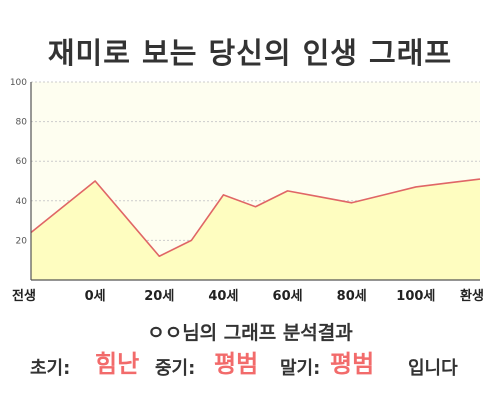  What do you see at coordinates (415, 296) in the screenshot?
I see `x-tick-label: 100세` at bounding box center [415, 296].